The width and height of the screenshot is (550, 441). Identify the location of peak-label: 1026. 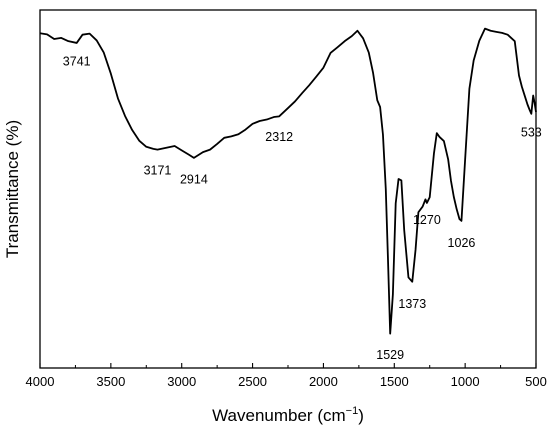
(462, 243).